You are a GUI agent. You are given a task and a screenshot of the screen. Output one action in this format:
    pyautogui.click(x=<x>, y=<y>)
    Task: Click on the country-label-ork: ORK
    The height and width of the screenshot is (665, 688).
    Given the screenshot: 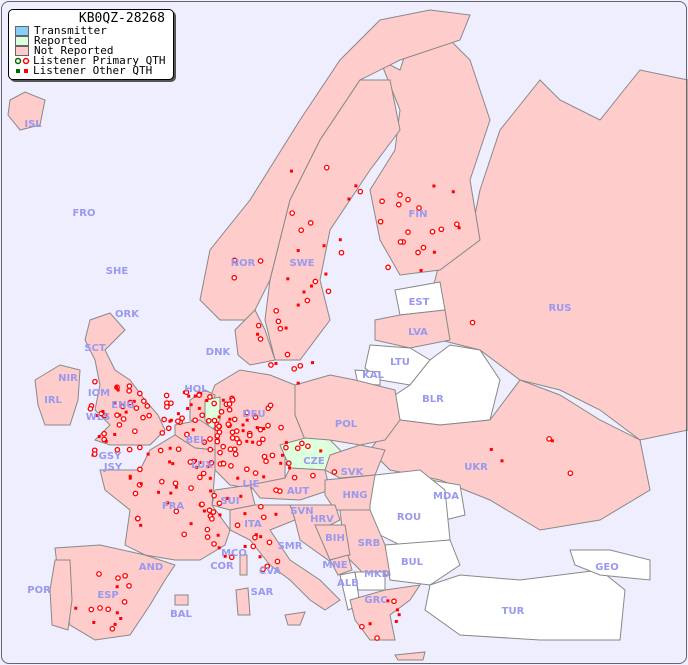 What is the action you would take?
    pyautogui.click(x=127, y=314)
    